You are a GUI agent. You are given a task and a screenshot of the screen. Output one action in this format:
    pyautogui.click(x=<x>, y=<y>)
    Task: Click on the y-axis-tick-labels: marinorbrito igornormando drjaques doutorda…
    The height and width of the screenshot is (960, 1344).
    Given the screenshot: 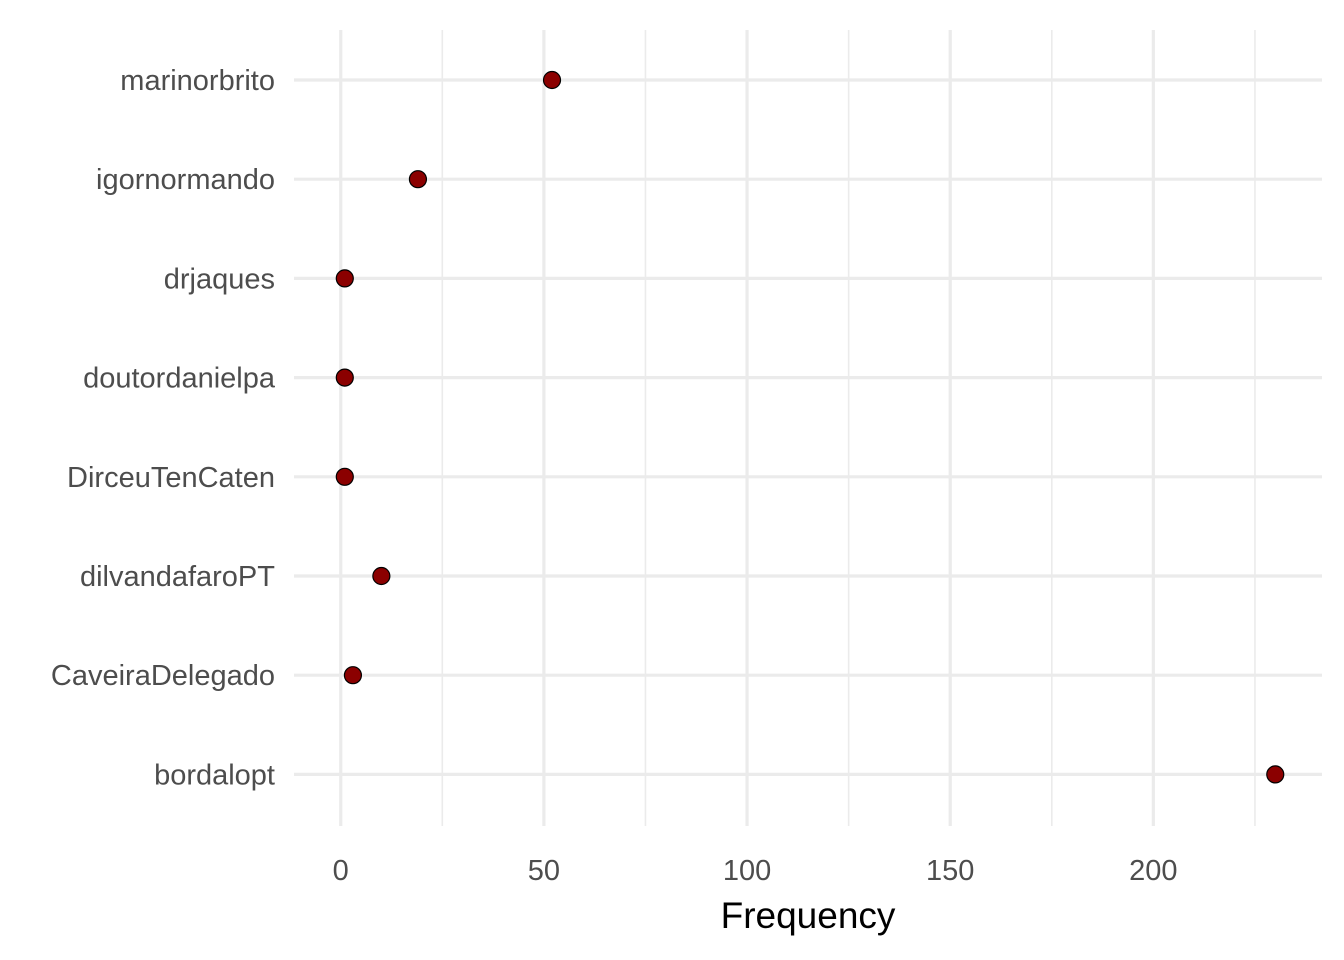 What is the action you would take?
    pyautogui.click(x=163, y=428)
    